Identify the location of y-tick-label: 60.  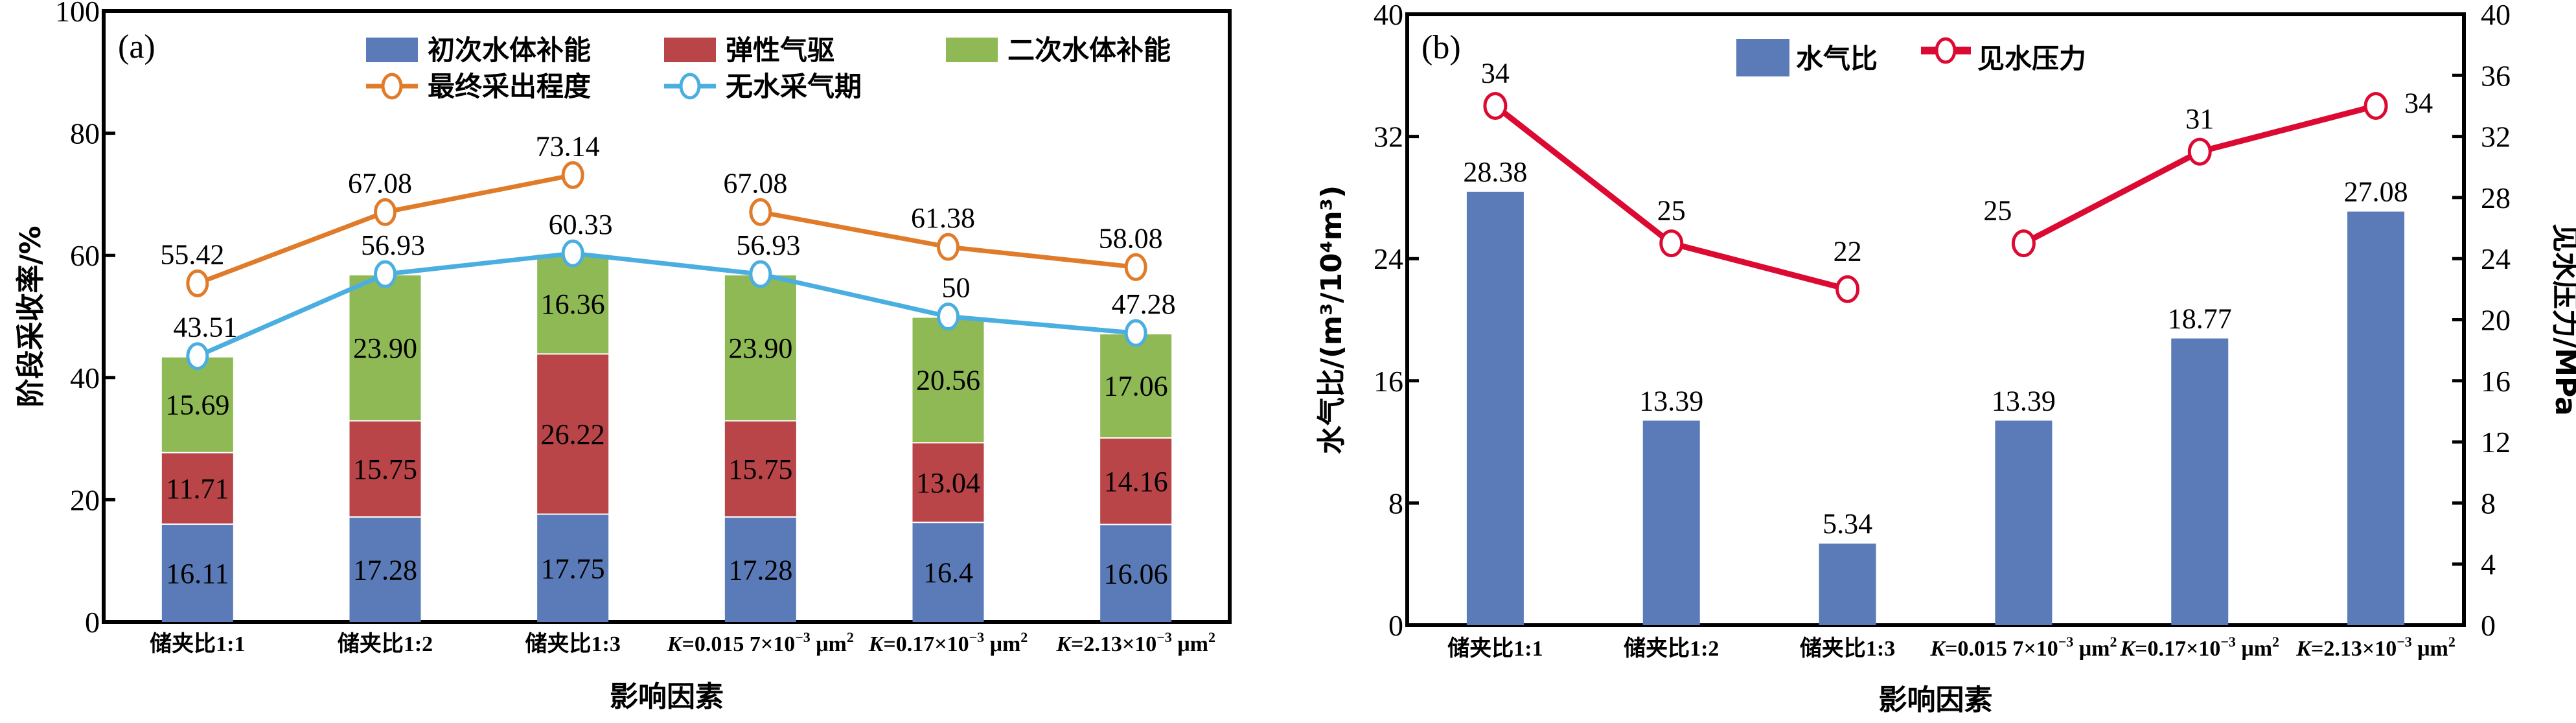
(85, 256).